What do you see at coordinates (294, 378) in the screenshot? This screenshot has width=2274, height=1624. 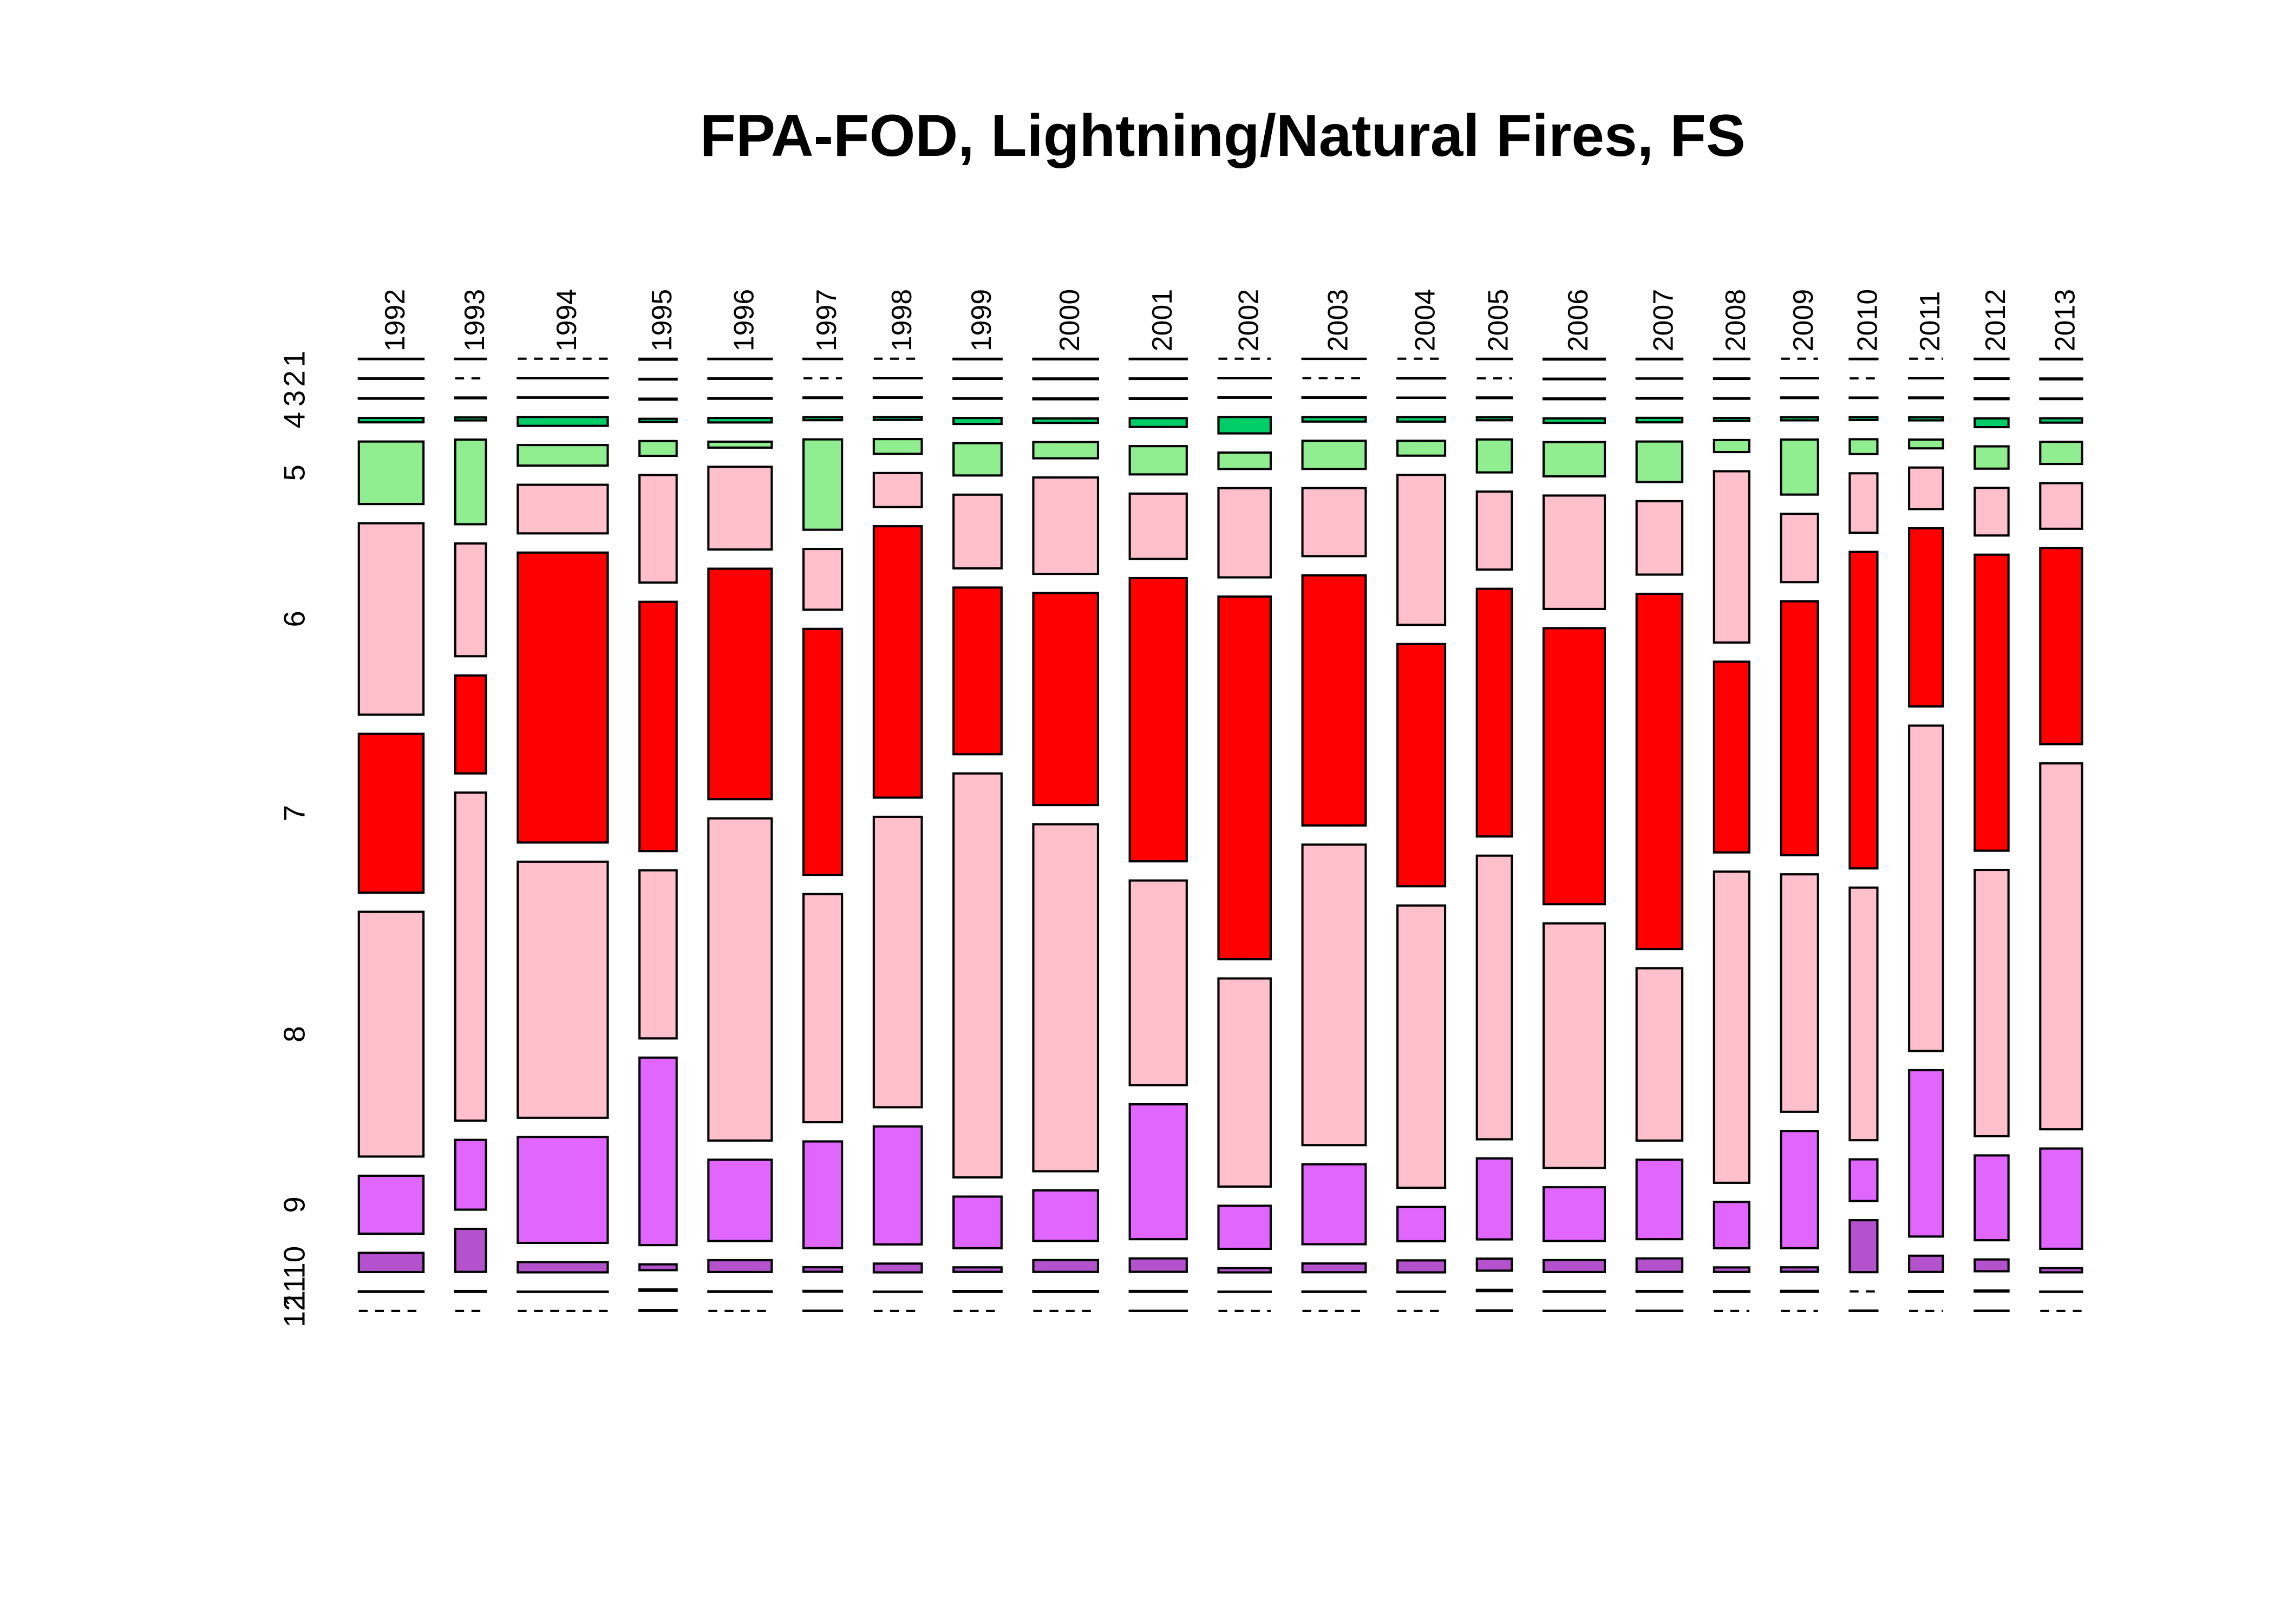 I see `y-tick-label: 2` at bounding box center [294, 378].